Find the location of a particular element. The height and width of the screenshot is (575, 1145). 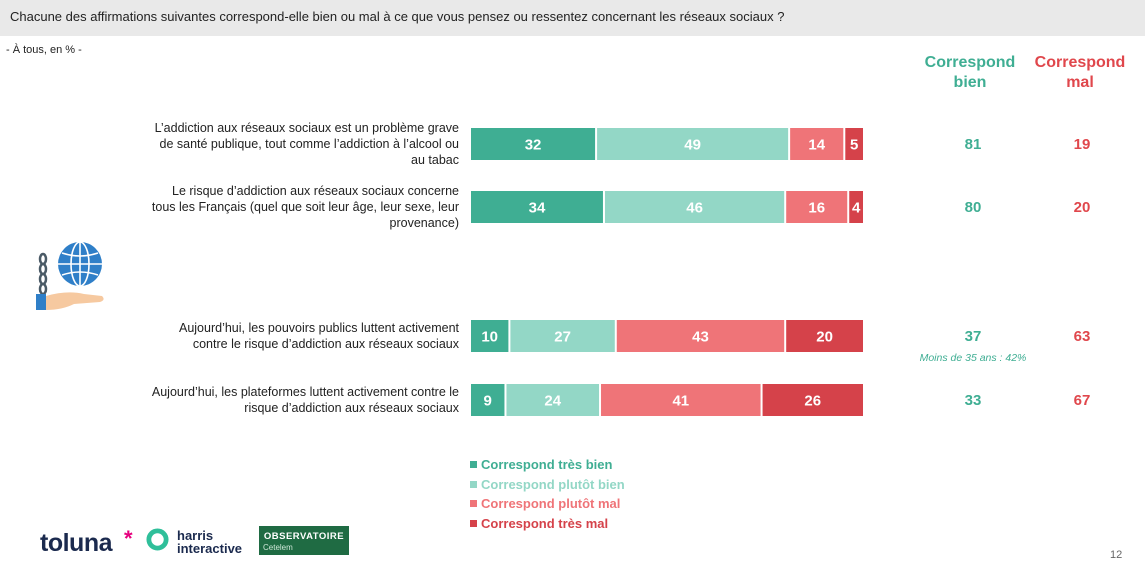

category-label: au tabac is located at coordinates (435, 160).